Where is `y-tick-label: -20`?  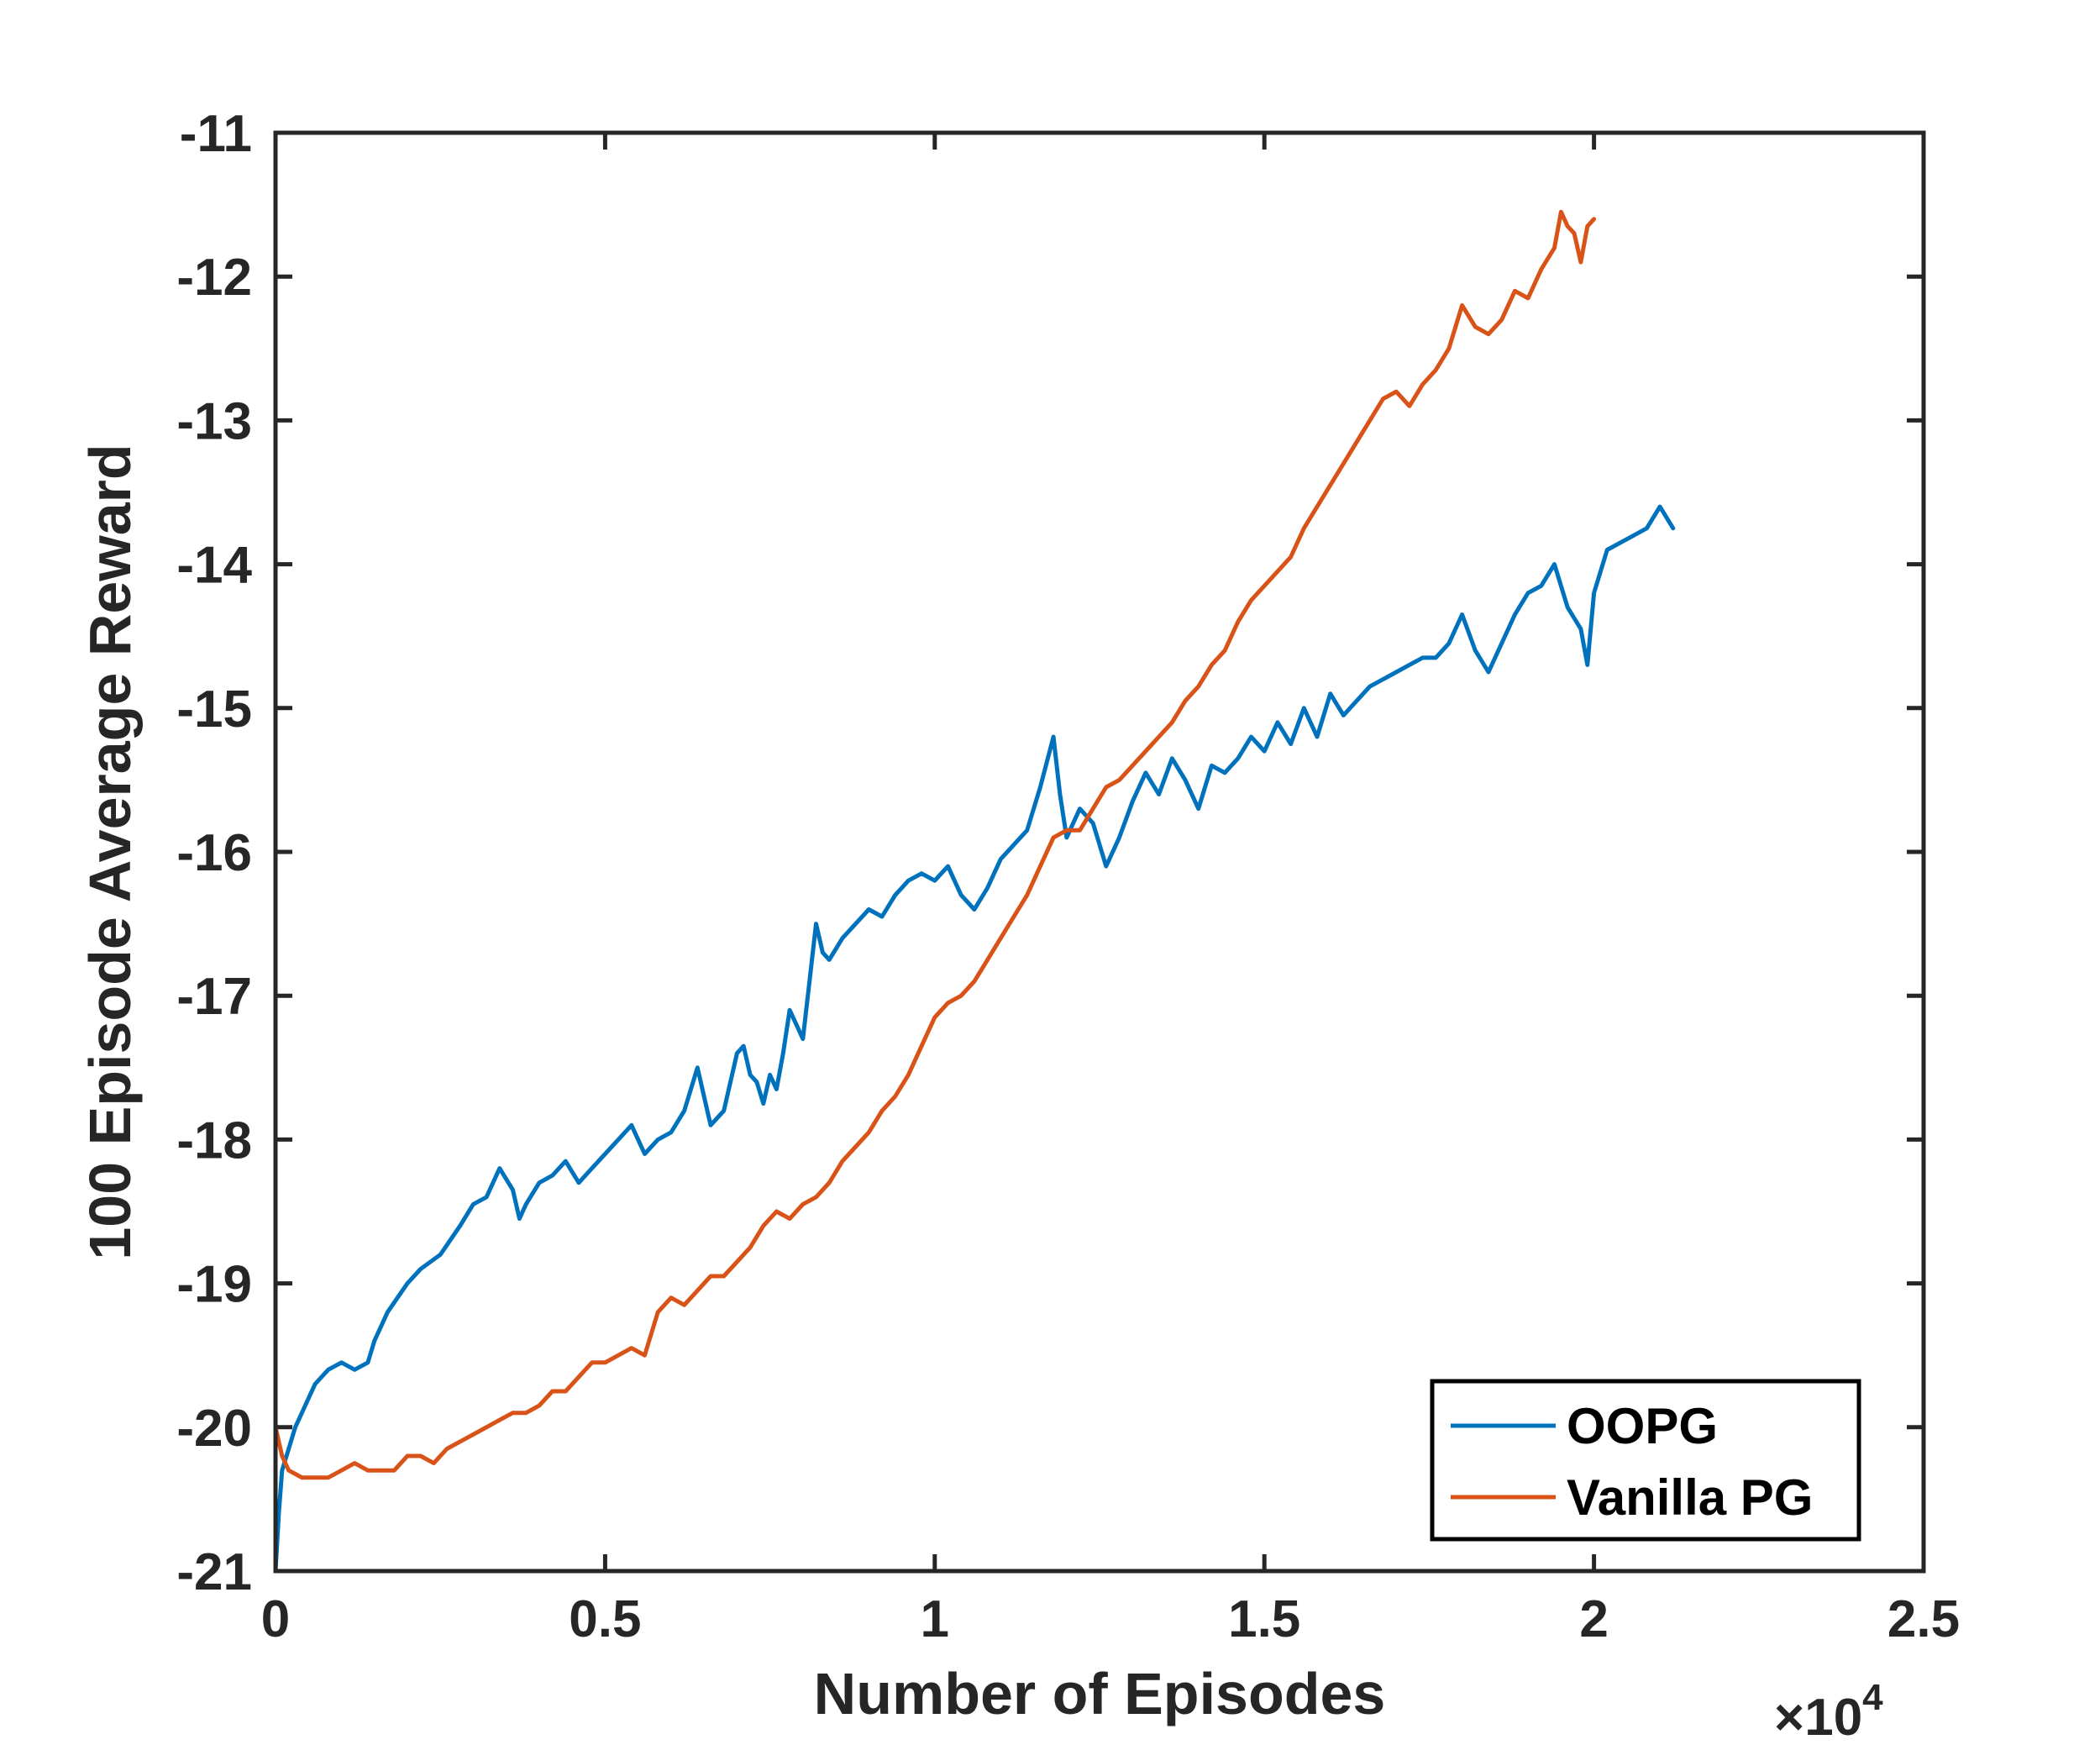 y-tick-label: -20 is located at coordinates (214, 1429).